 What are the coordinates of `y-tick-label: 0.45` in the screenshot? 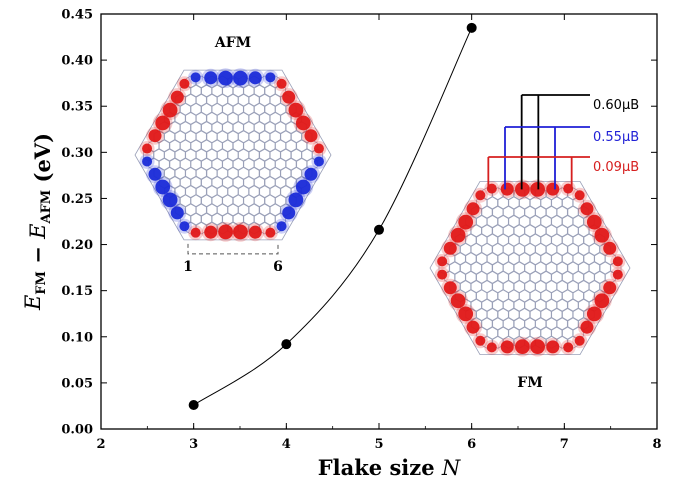 It's located at (77, 15).